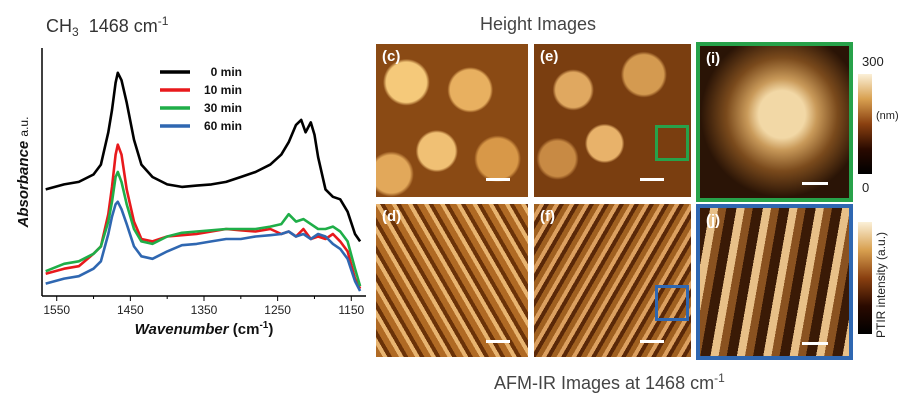  Describe the element at coordinates (130, 310) in the screenshot. I see `x-tick-label: 1450` at that location.